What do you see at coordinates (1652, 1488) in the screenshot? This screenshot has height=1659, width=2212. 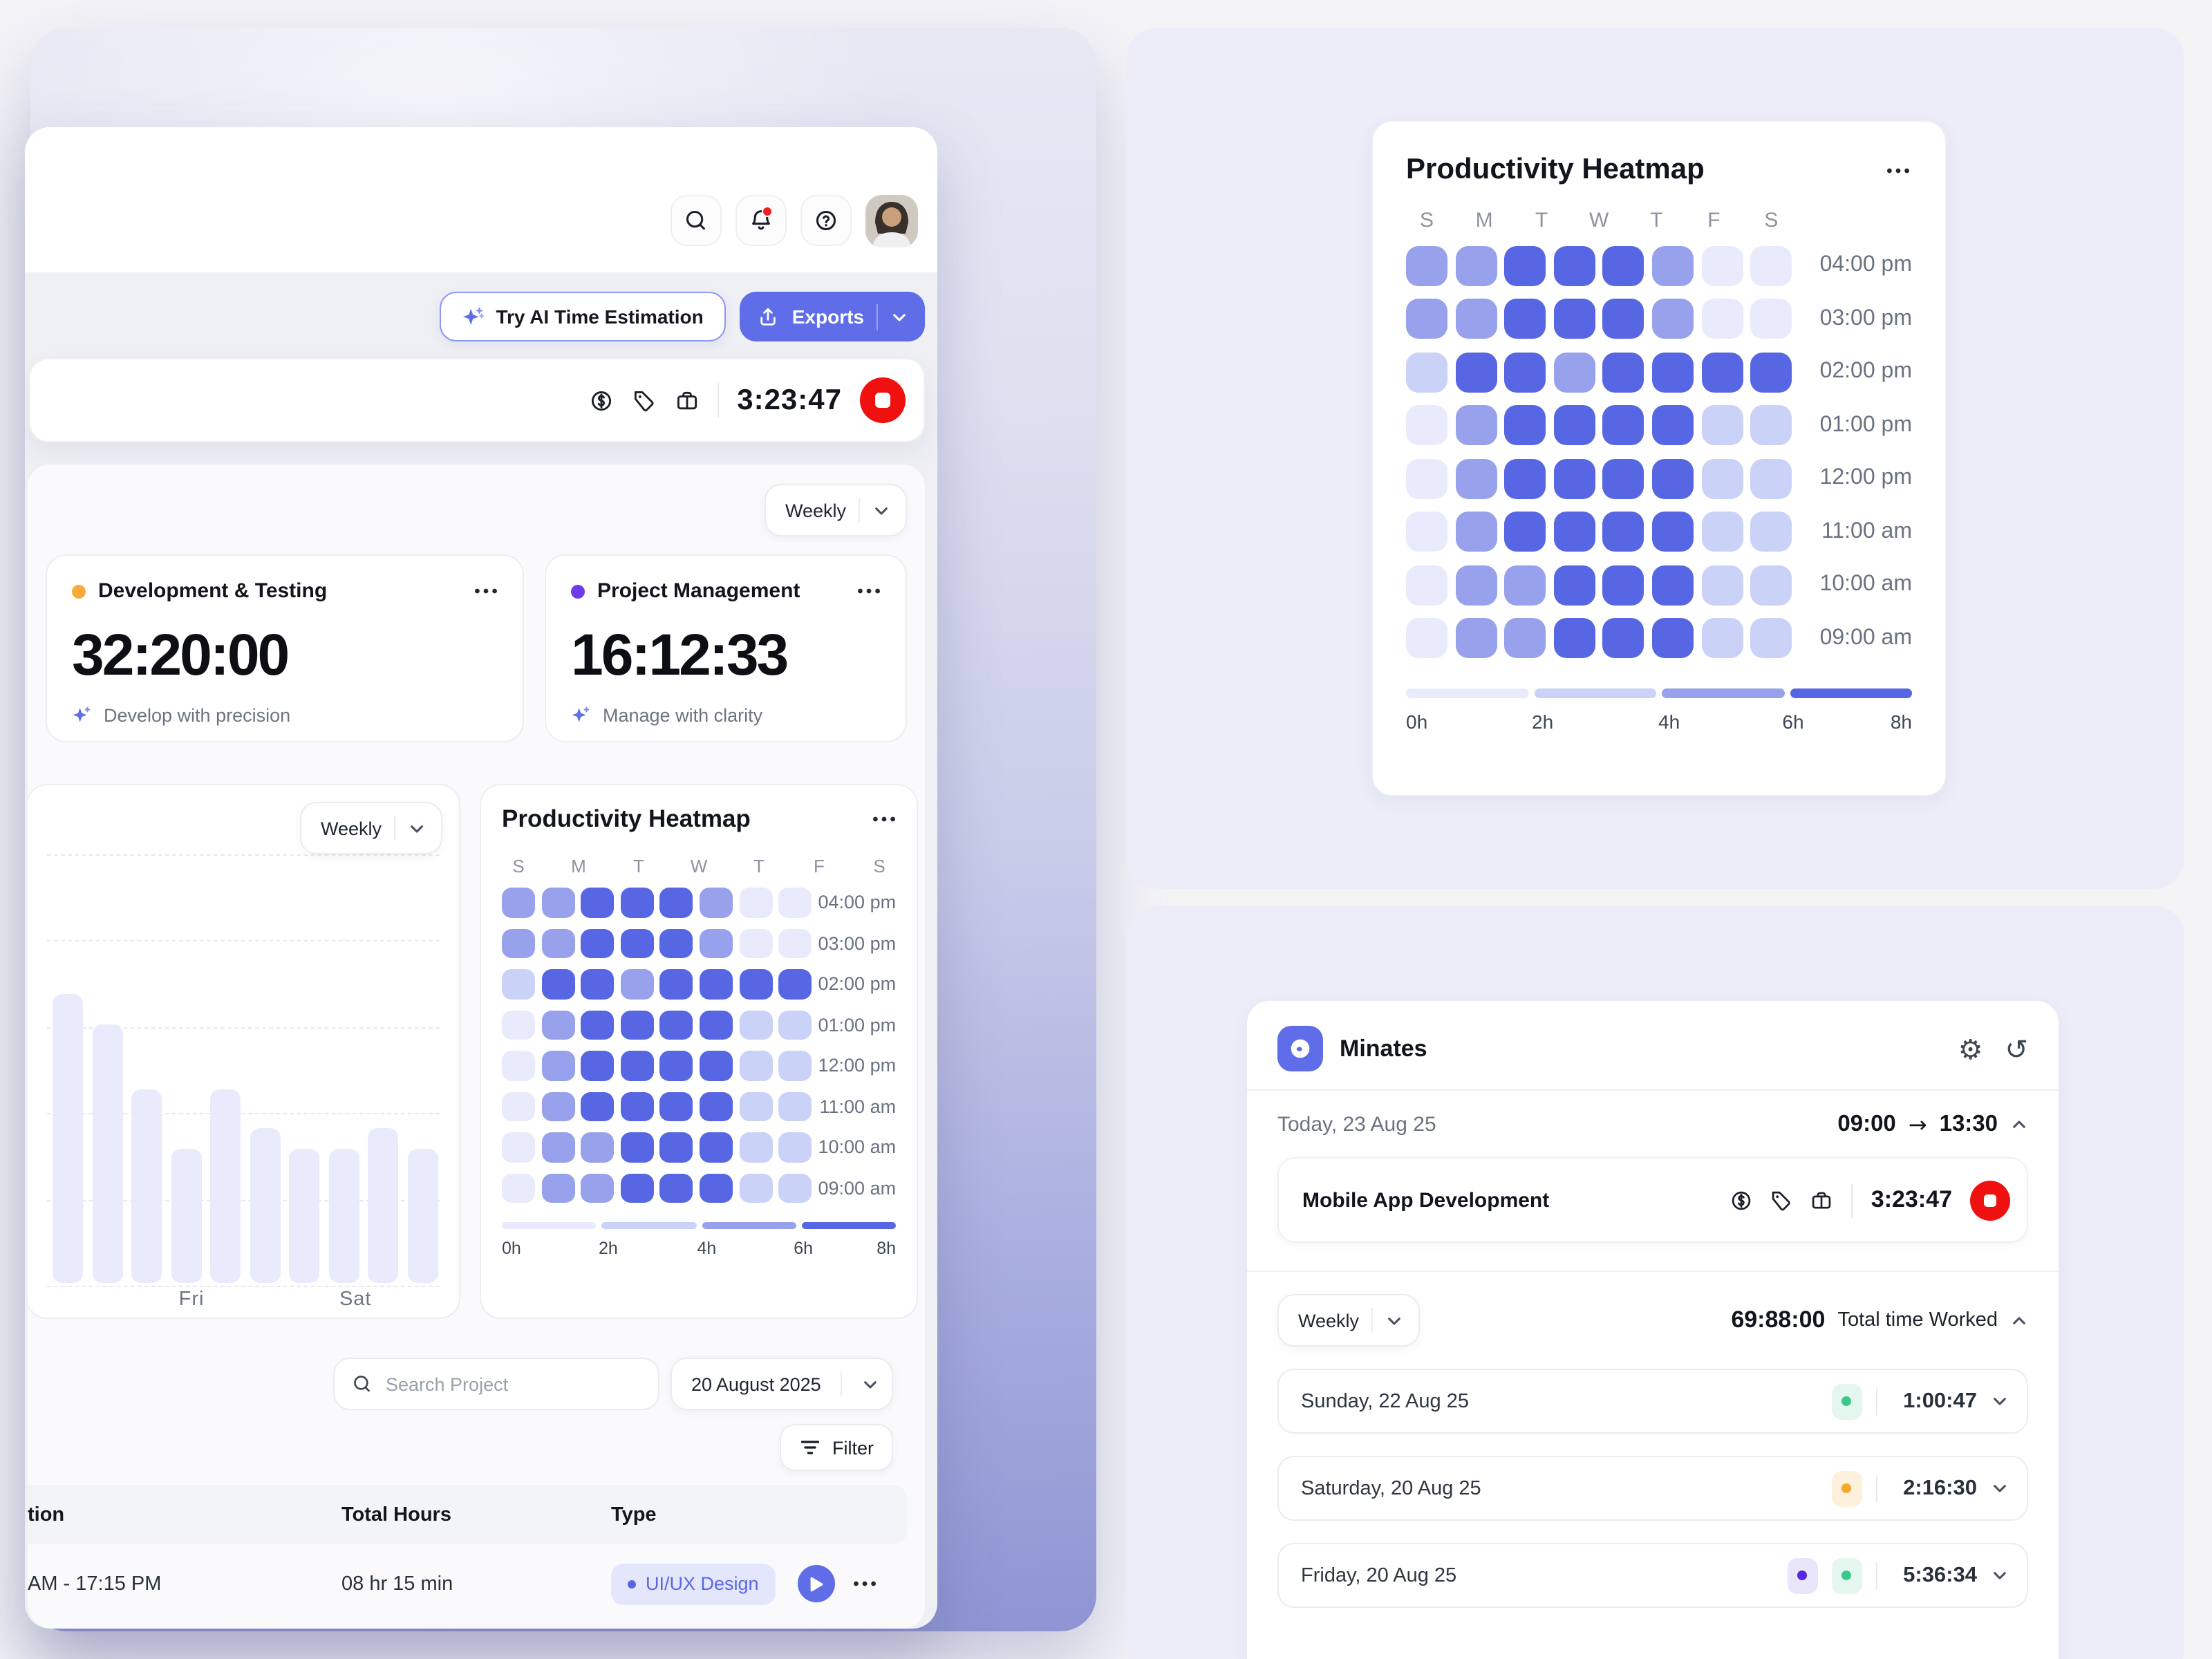 I see `day-row: Saturday, 20 Aug 25 2:16:30` at bounding box center [1652, 1488].